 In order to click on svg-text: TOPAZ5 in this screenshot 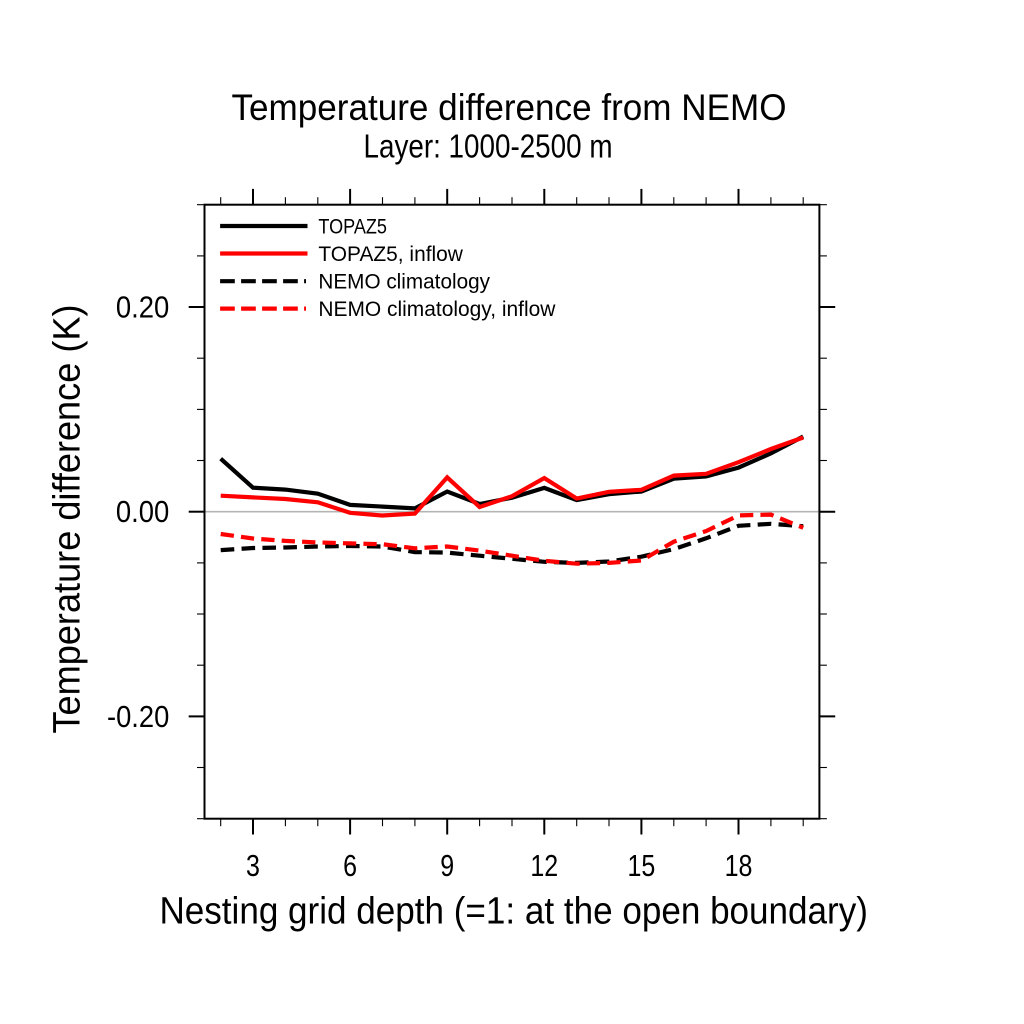, I will do `click(352, 226)`.